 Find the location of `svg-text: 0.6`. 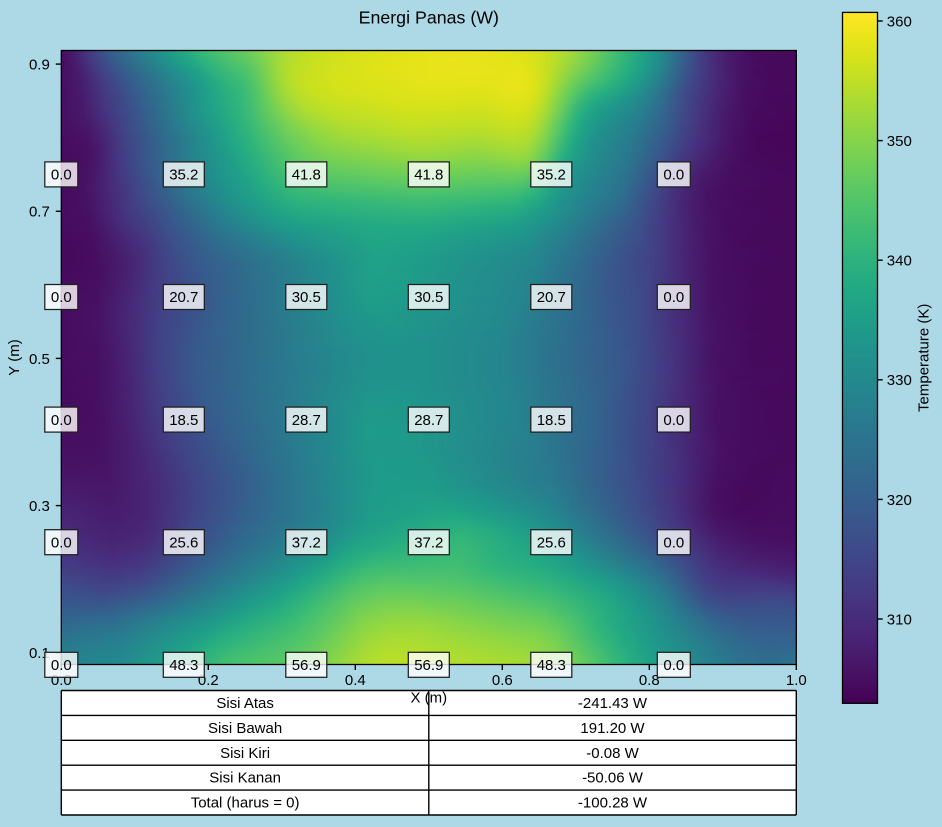

svg-text: 0.6 is located at coordinates (502, 680).